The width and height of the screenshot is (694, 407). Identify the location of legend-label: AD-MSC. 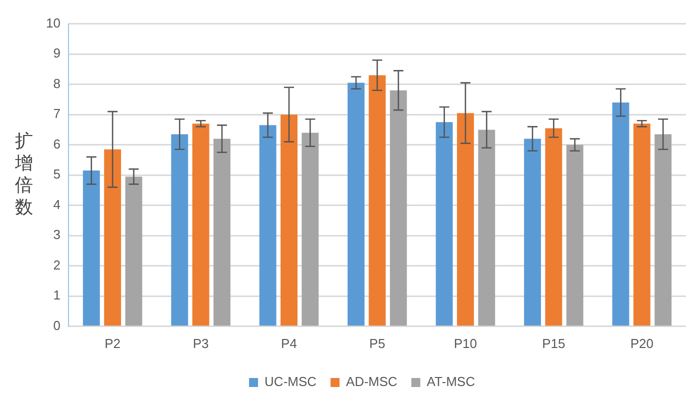
(372, 382).